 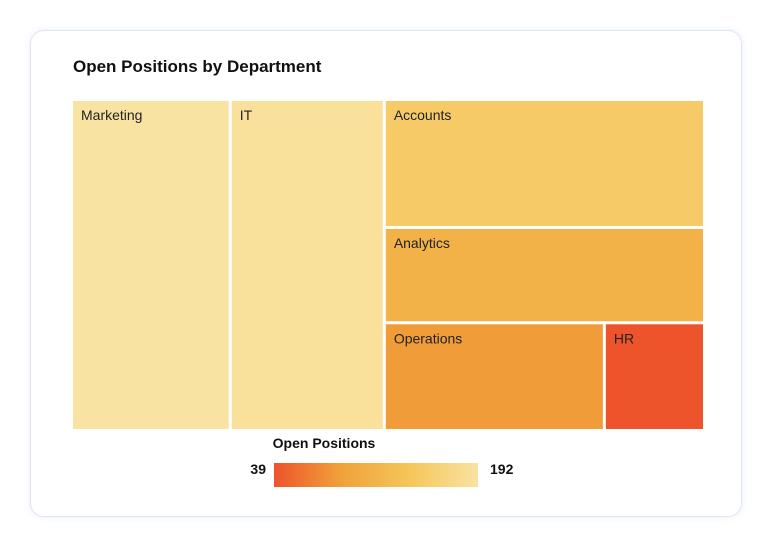 I want to click on tile-rect-operations, so click(x=494, y=376).